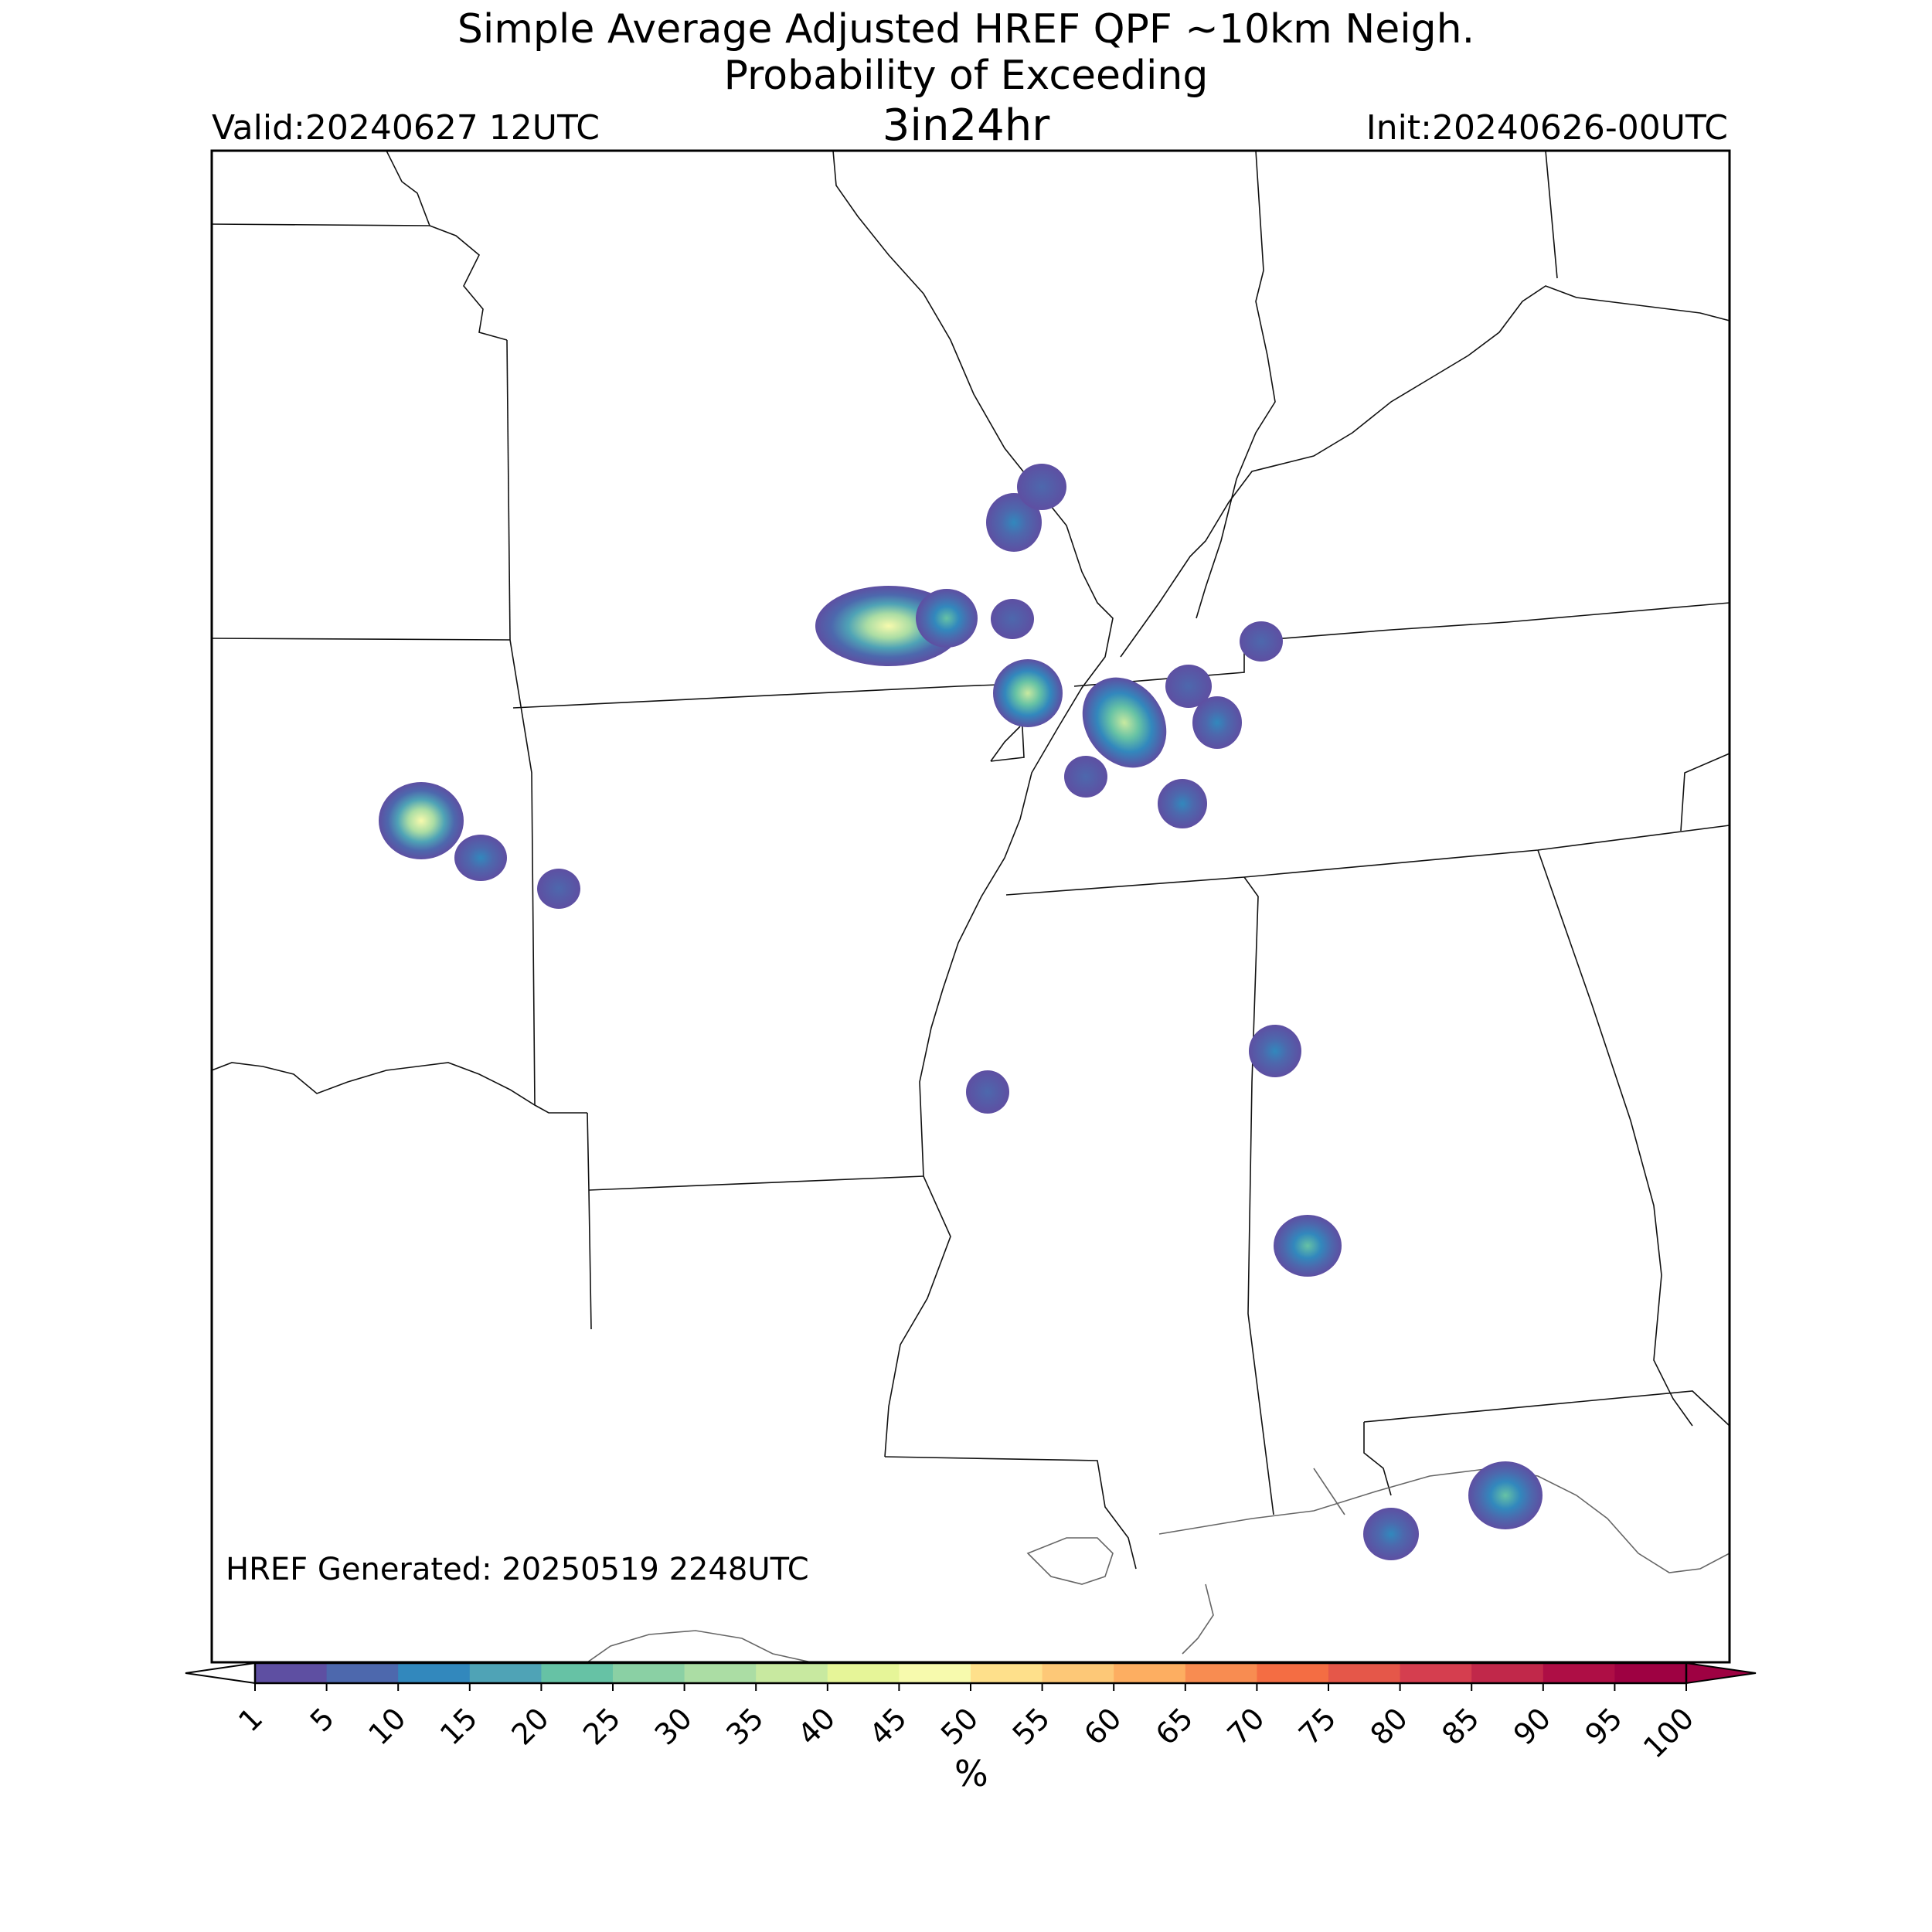  What do you see at coordinates (1031, 1726) in the screenshot?
I see `colorbar-tick-label: 55` at bounding box center [1031, 1726].